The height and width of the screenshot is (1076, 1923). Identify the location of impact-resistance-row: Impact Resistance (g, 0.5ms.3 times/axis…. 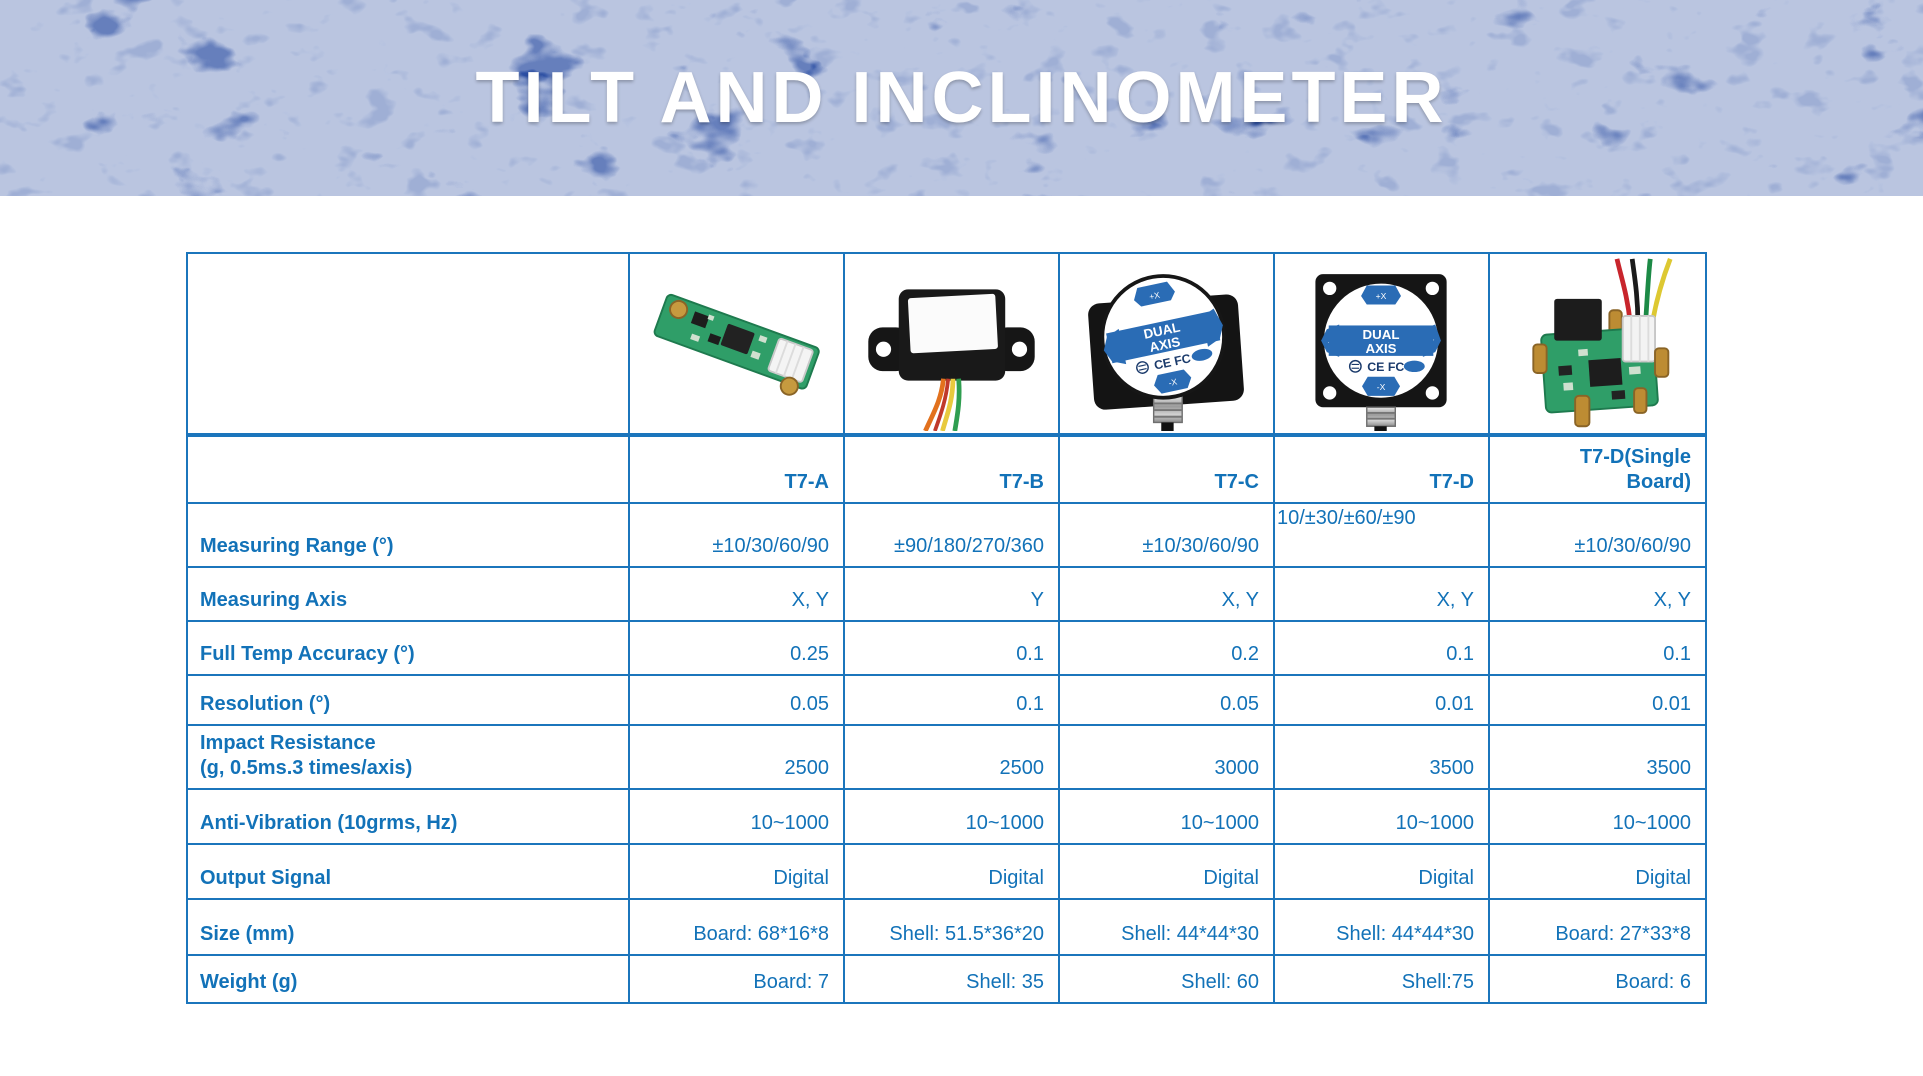
(946, 758).